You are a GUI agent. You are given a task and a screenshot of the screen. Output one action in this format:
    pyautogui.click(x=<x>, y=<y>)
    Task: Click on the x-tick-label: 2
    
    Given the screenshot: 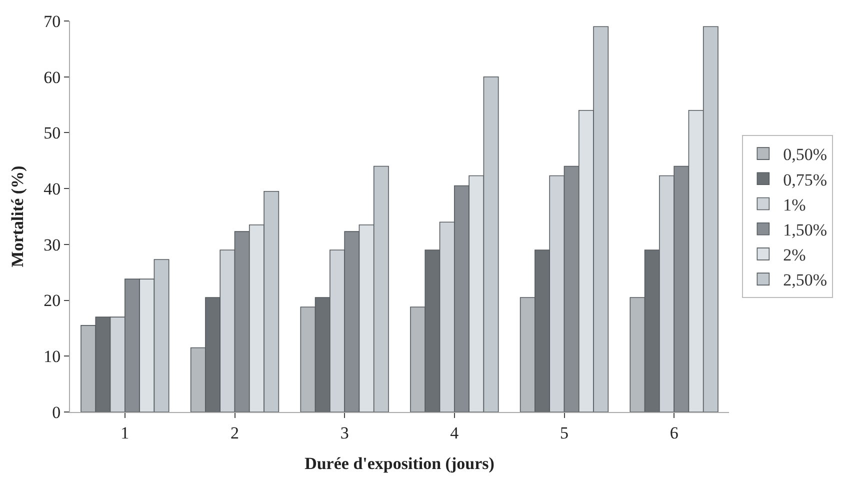 What is the action you would take?
    pyautogui.click(x=234, y=432)
    